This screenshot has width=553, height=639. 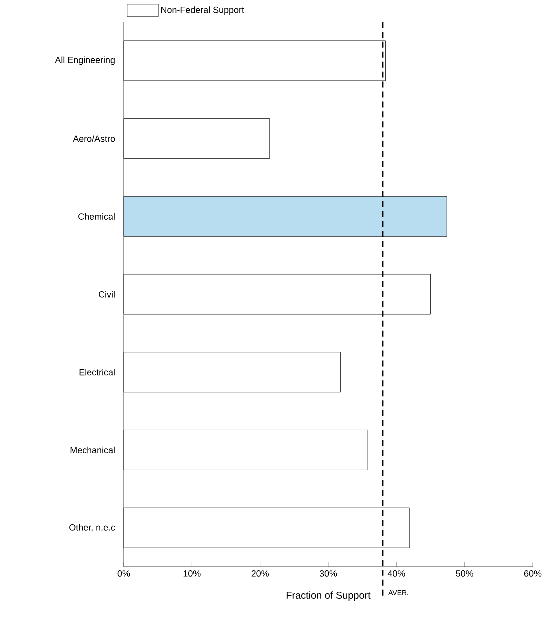 I want to click on x-tick-label: 50%, so click(x=465, y=573).